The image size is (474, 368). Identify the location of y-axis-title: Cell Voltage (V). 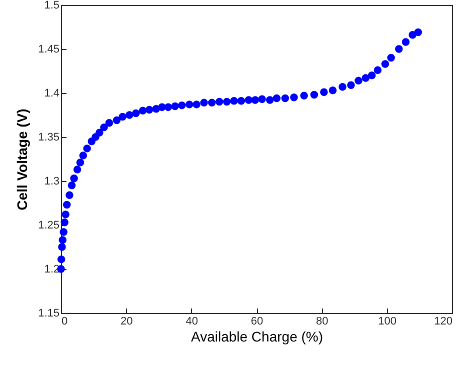
(22, 159).